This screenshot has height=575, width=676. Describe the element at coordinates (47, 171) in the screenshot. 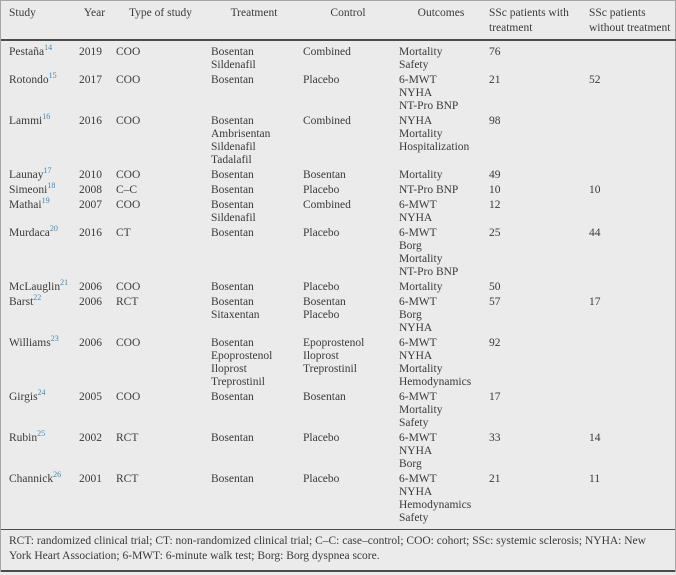

I see `citation-ref-link: 17` at that location.